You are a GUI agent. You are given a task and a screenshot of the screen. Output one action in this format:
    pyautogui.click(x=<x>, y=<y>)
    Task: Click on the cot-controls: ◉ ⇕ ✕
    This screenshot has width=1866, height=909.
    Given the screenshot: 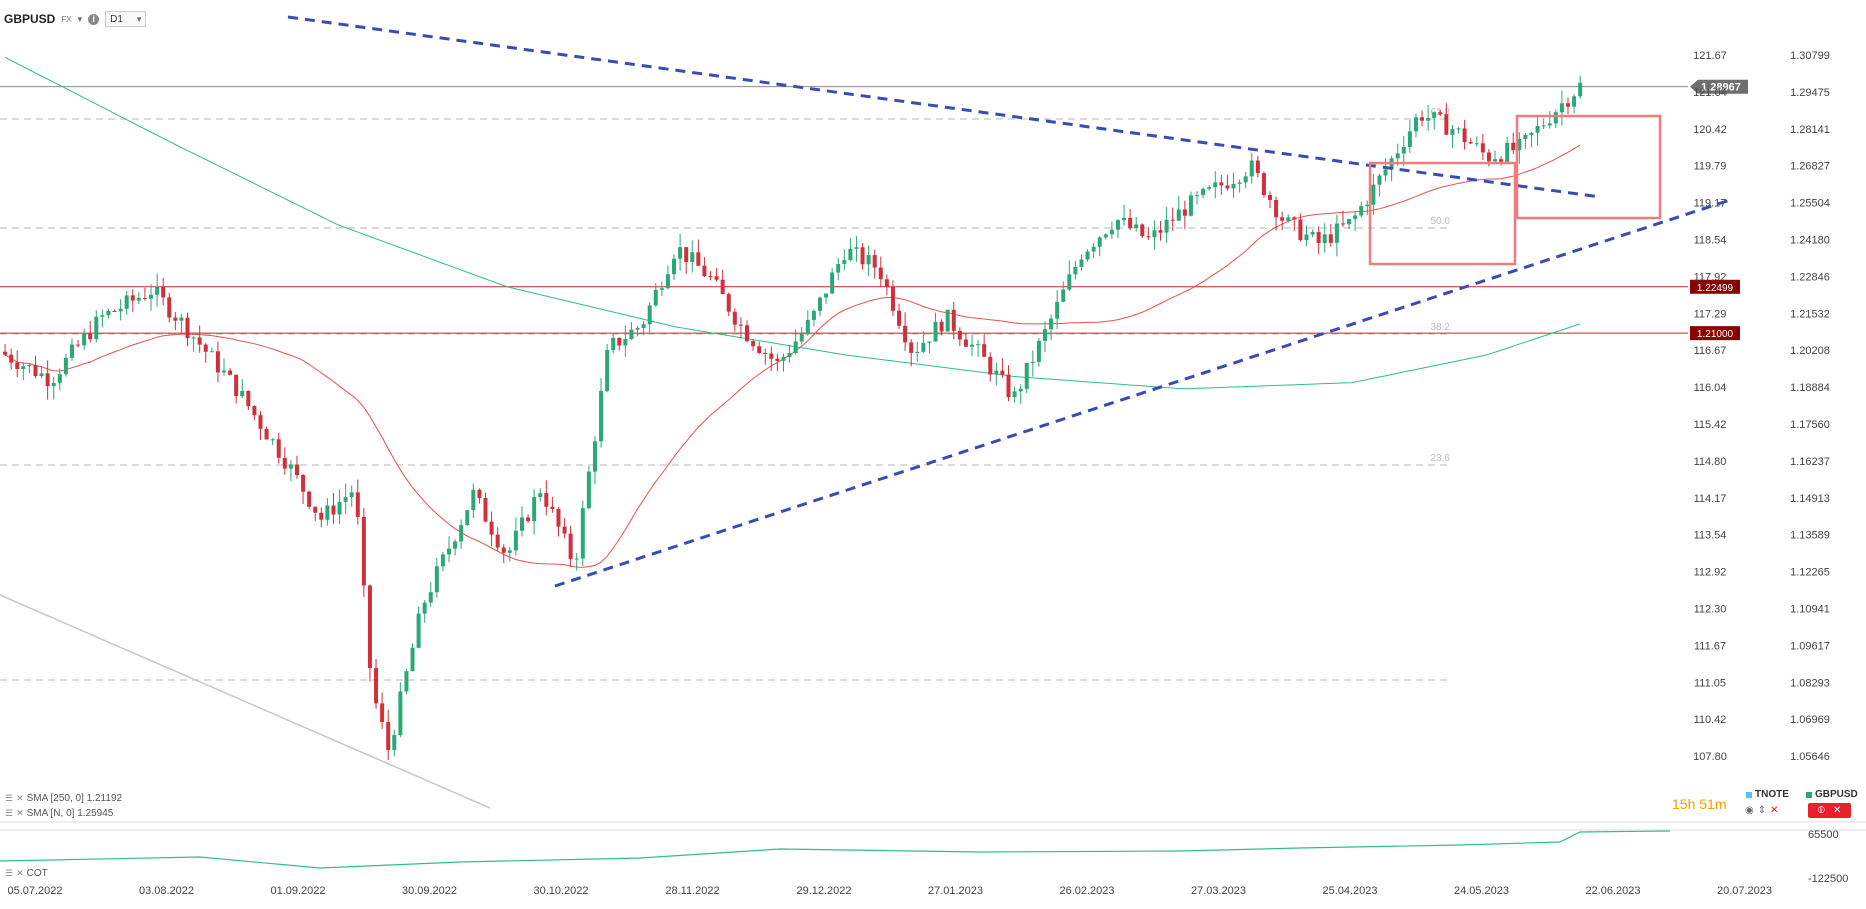 What is the action you would take?
    pyautogui.click(x=1762, y=810)
    